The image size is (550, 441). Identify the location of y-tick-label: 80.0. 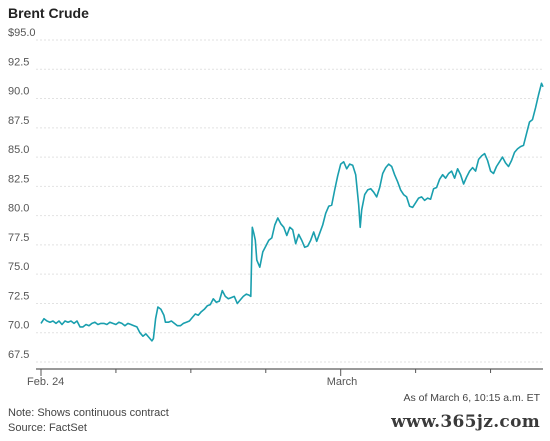
(18, 209).